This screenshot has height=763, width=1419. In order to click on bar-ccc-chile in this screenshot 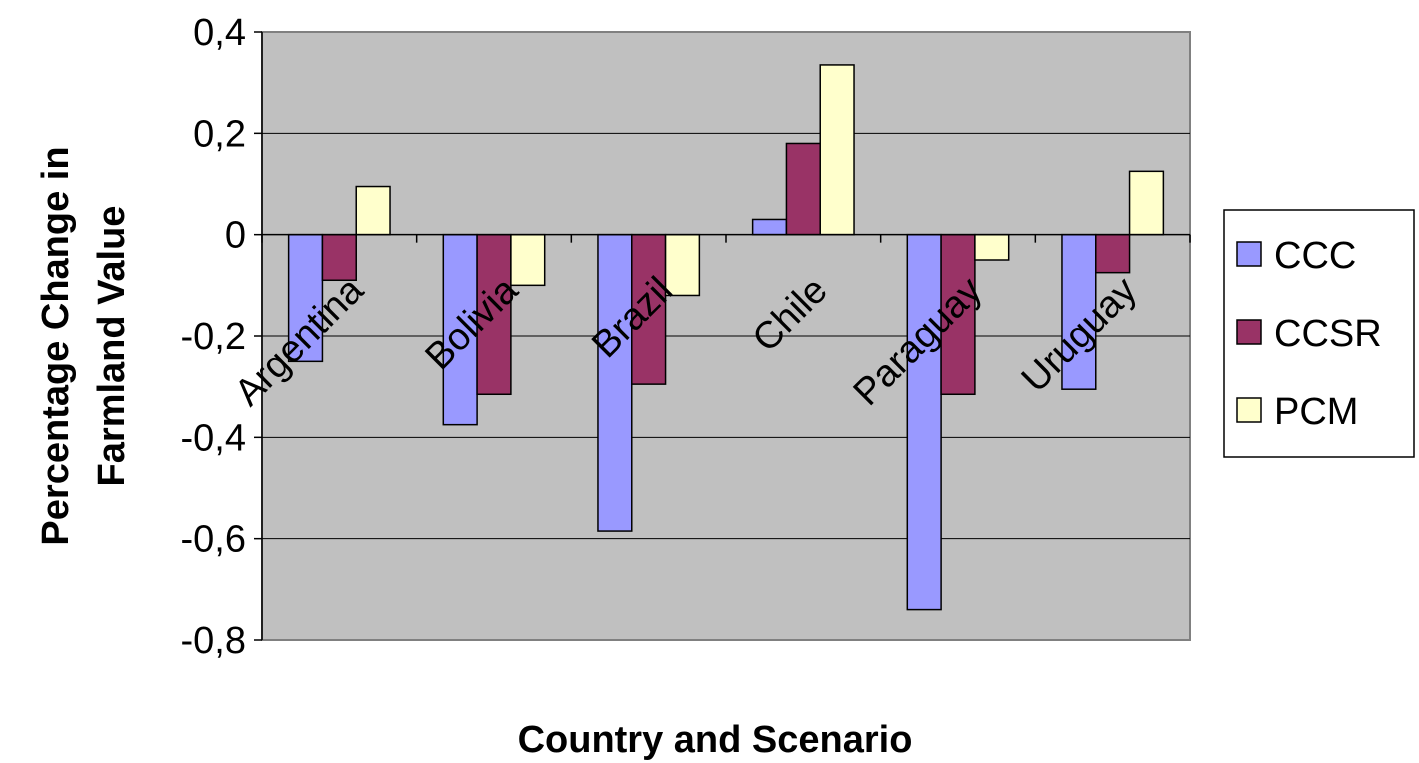, I will do `click(769, 227)`.